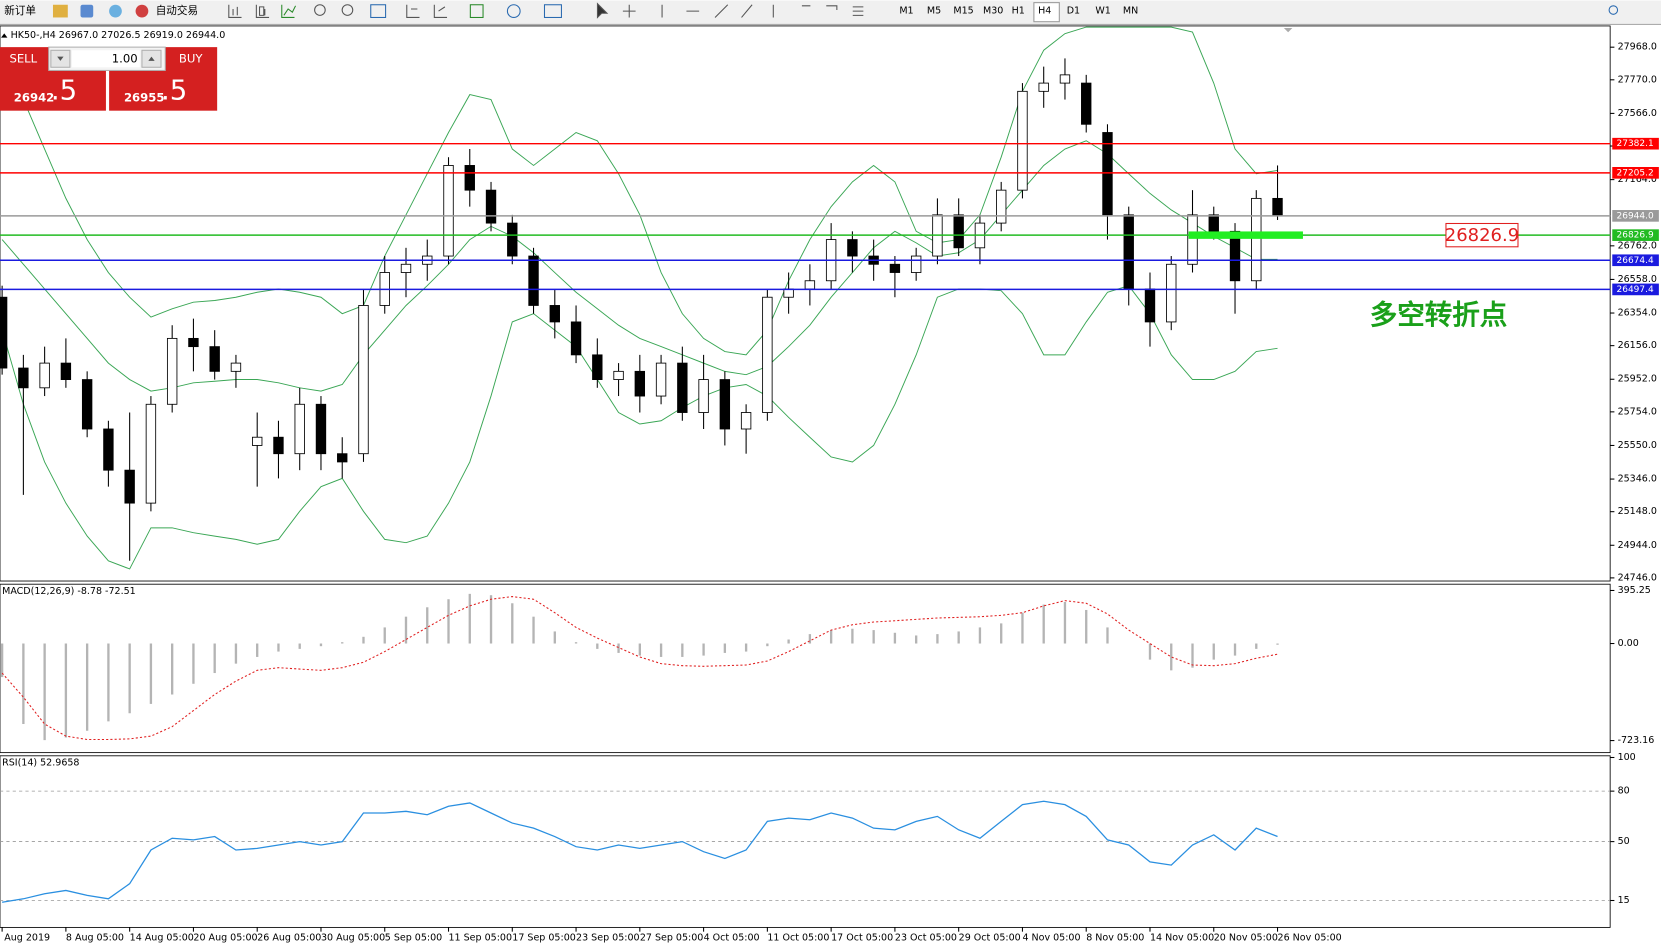 The height and width of the screenshot is (947, 1661). What do you see at coordinates (1245, 235) in the screenshot?
I see `turning-point-bar` at bounding box center [1245, 235].